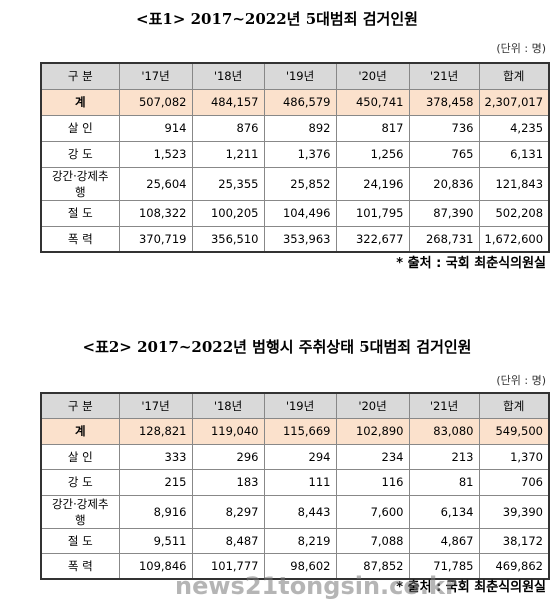 The image size is (554, 610). What do you see at coordinates (155, 511) in the screenshot?
I see `cell: 8,916` at bounding box center [155, 511].